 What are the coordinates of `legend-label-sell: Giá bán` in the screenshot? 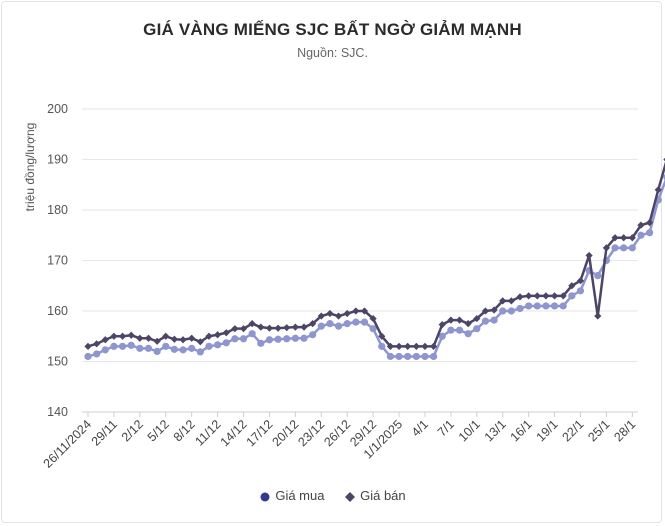 It's located at (383, 496).